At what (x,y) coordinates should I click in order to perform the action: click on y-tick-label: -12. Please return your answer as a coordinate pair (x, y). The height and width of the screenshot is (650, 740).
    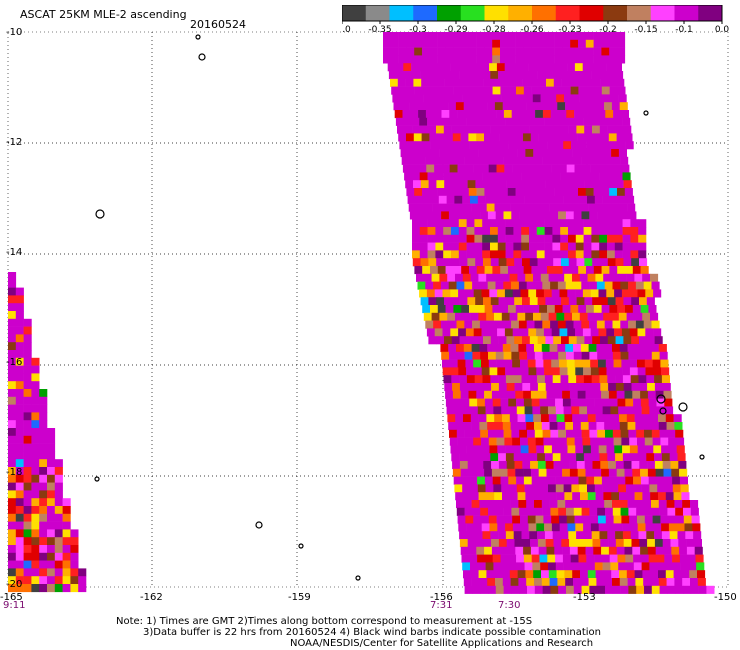
    Looking at the image, I should click on (14, 142).